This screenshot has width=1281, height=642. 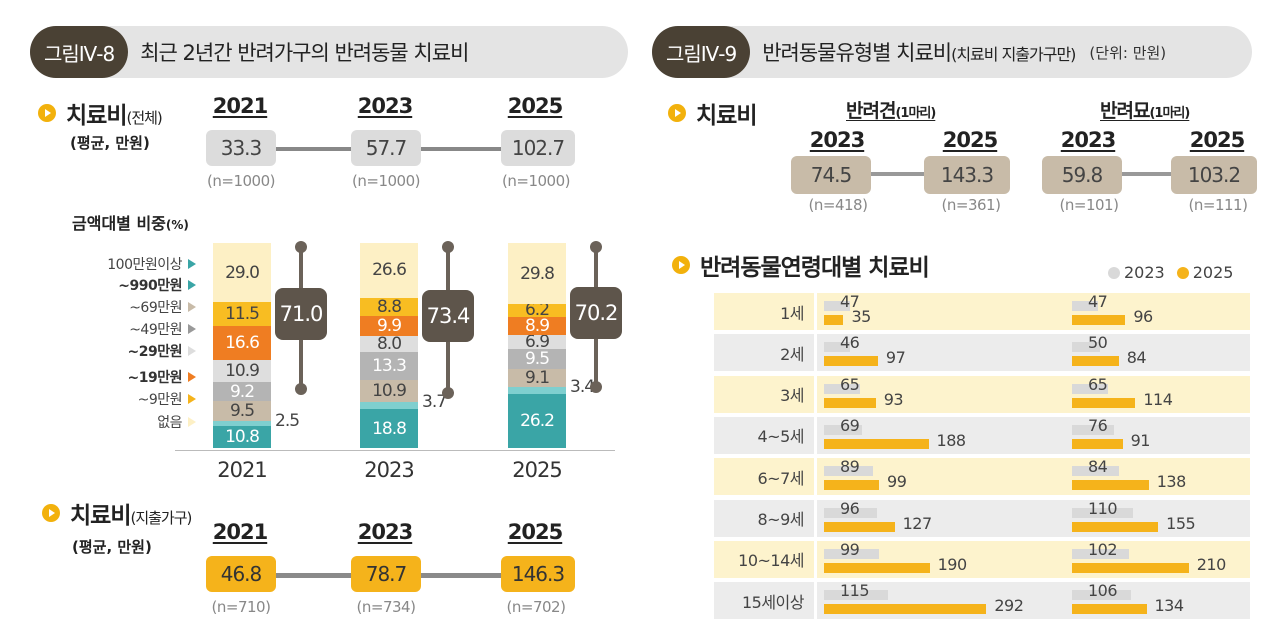 I want to click on cat-value-2023: 110, so click(x=1103, y=508).